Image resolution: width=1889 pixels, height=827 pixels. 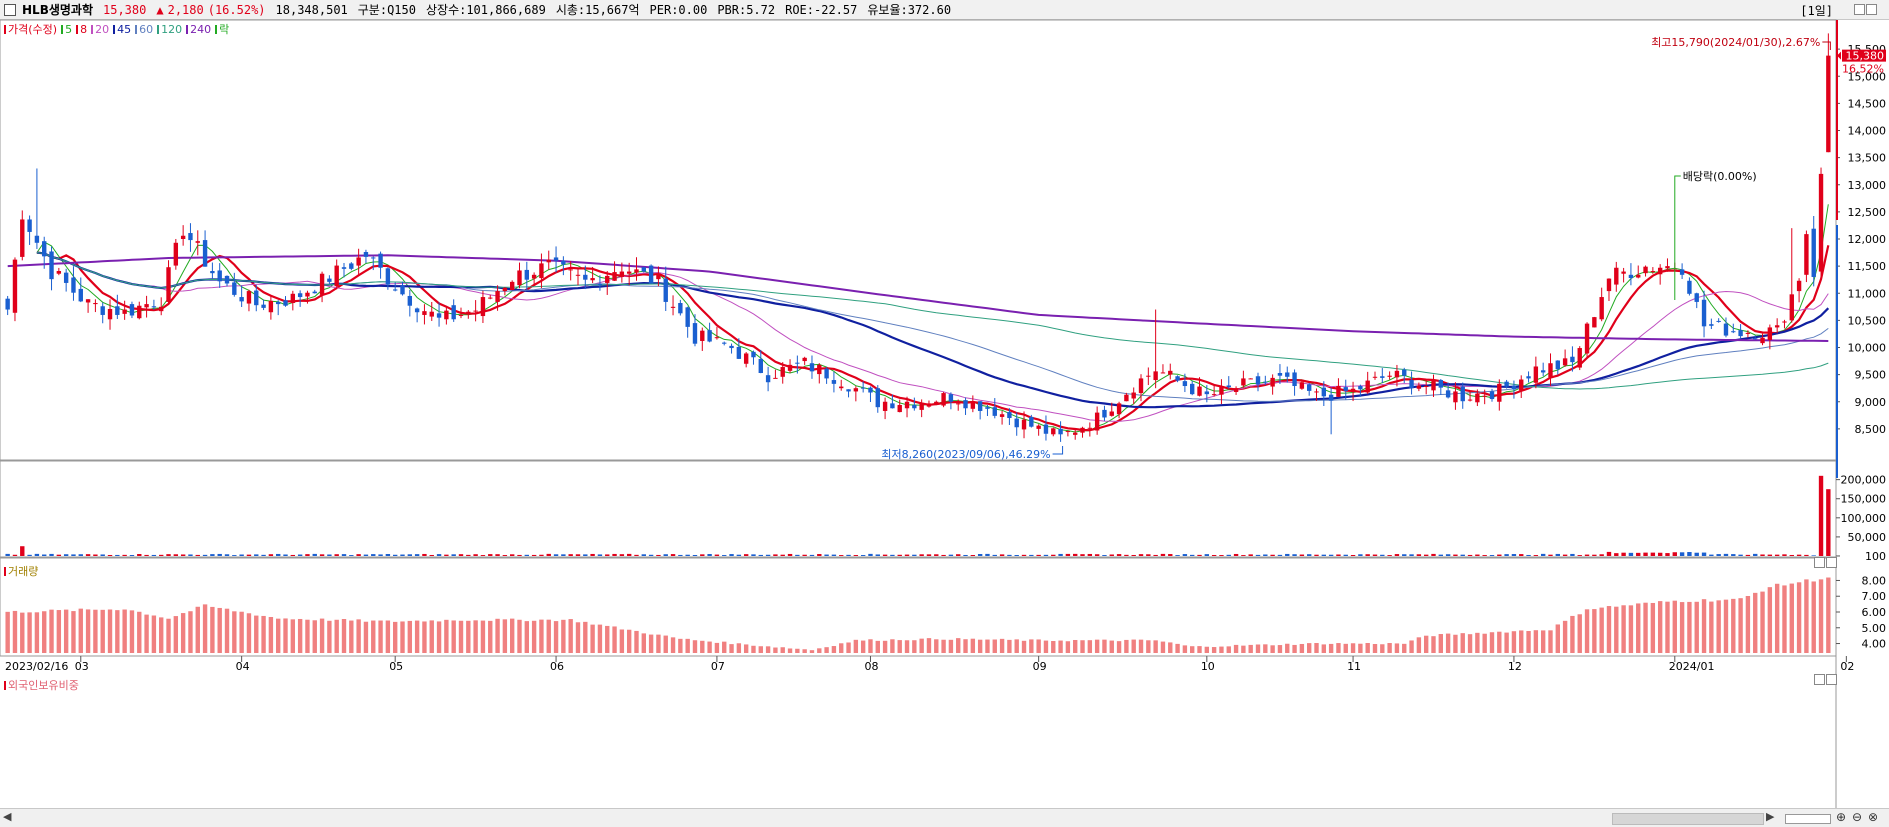 I want to click on legend-item-3: 20, so click(x=100, y=29).